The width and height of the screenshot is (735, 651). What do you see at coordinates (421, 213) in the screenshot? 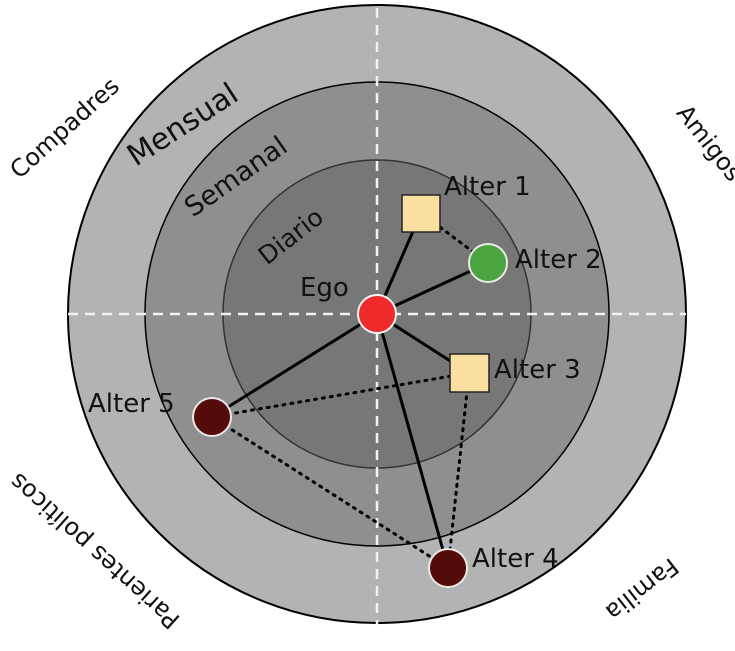
I see `alter1-node` at bounding box center [421, 213].